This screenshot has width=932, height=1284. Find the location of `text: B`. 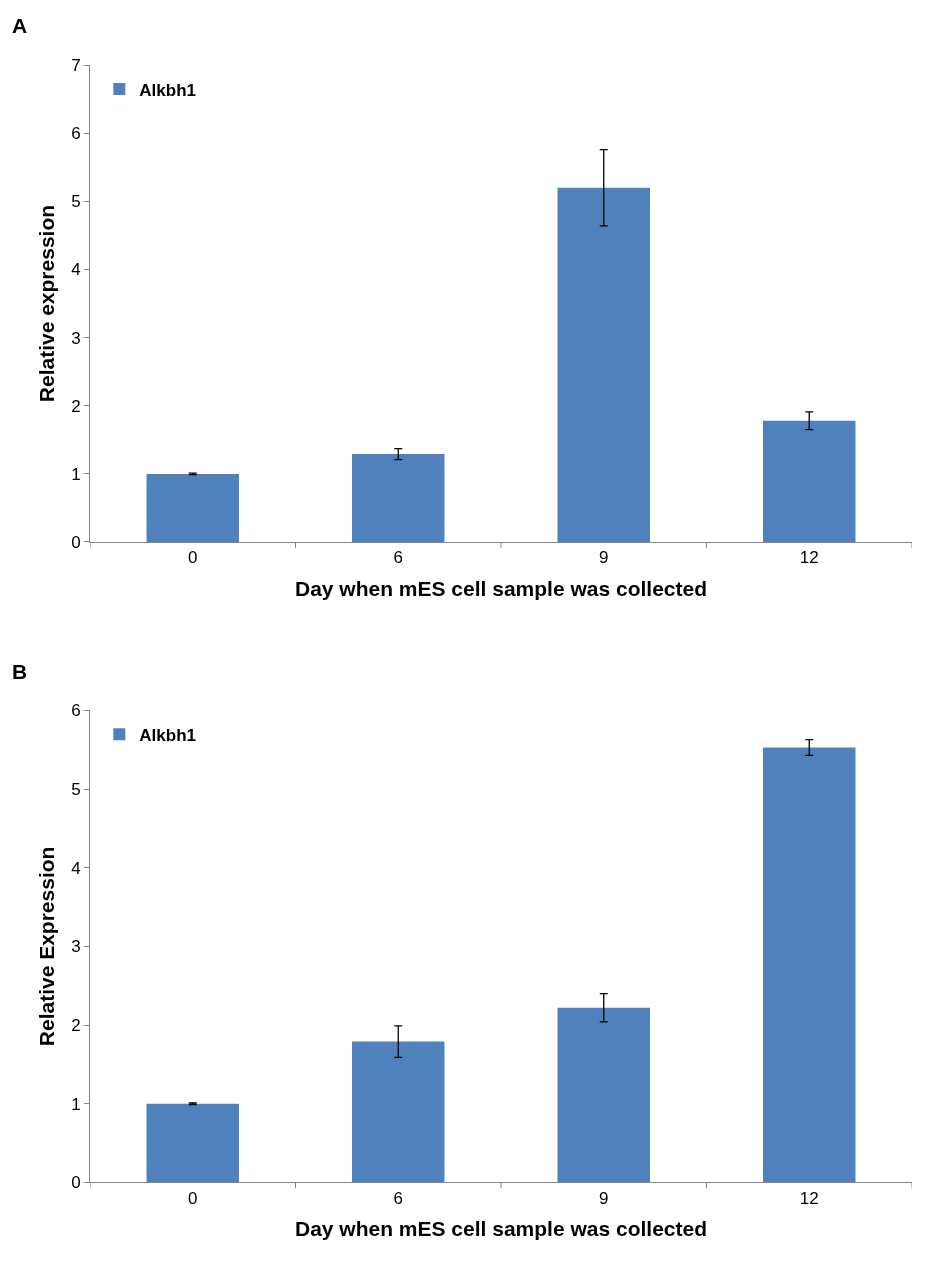

text: B is located at coordinates (20, 671).